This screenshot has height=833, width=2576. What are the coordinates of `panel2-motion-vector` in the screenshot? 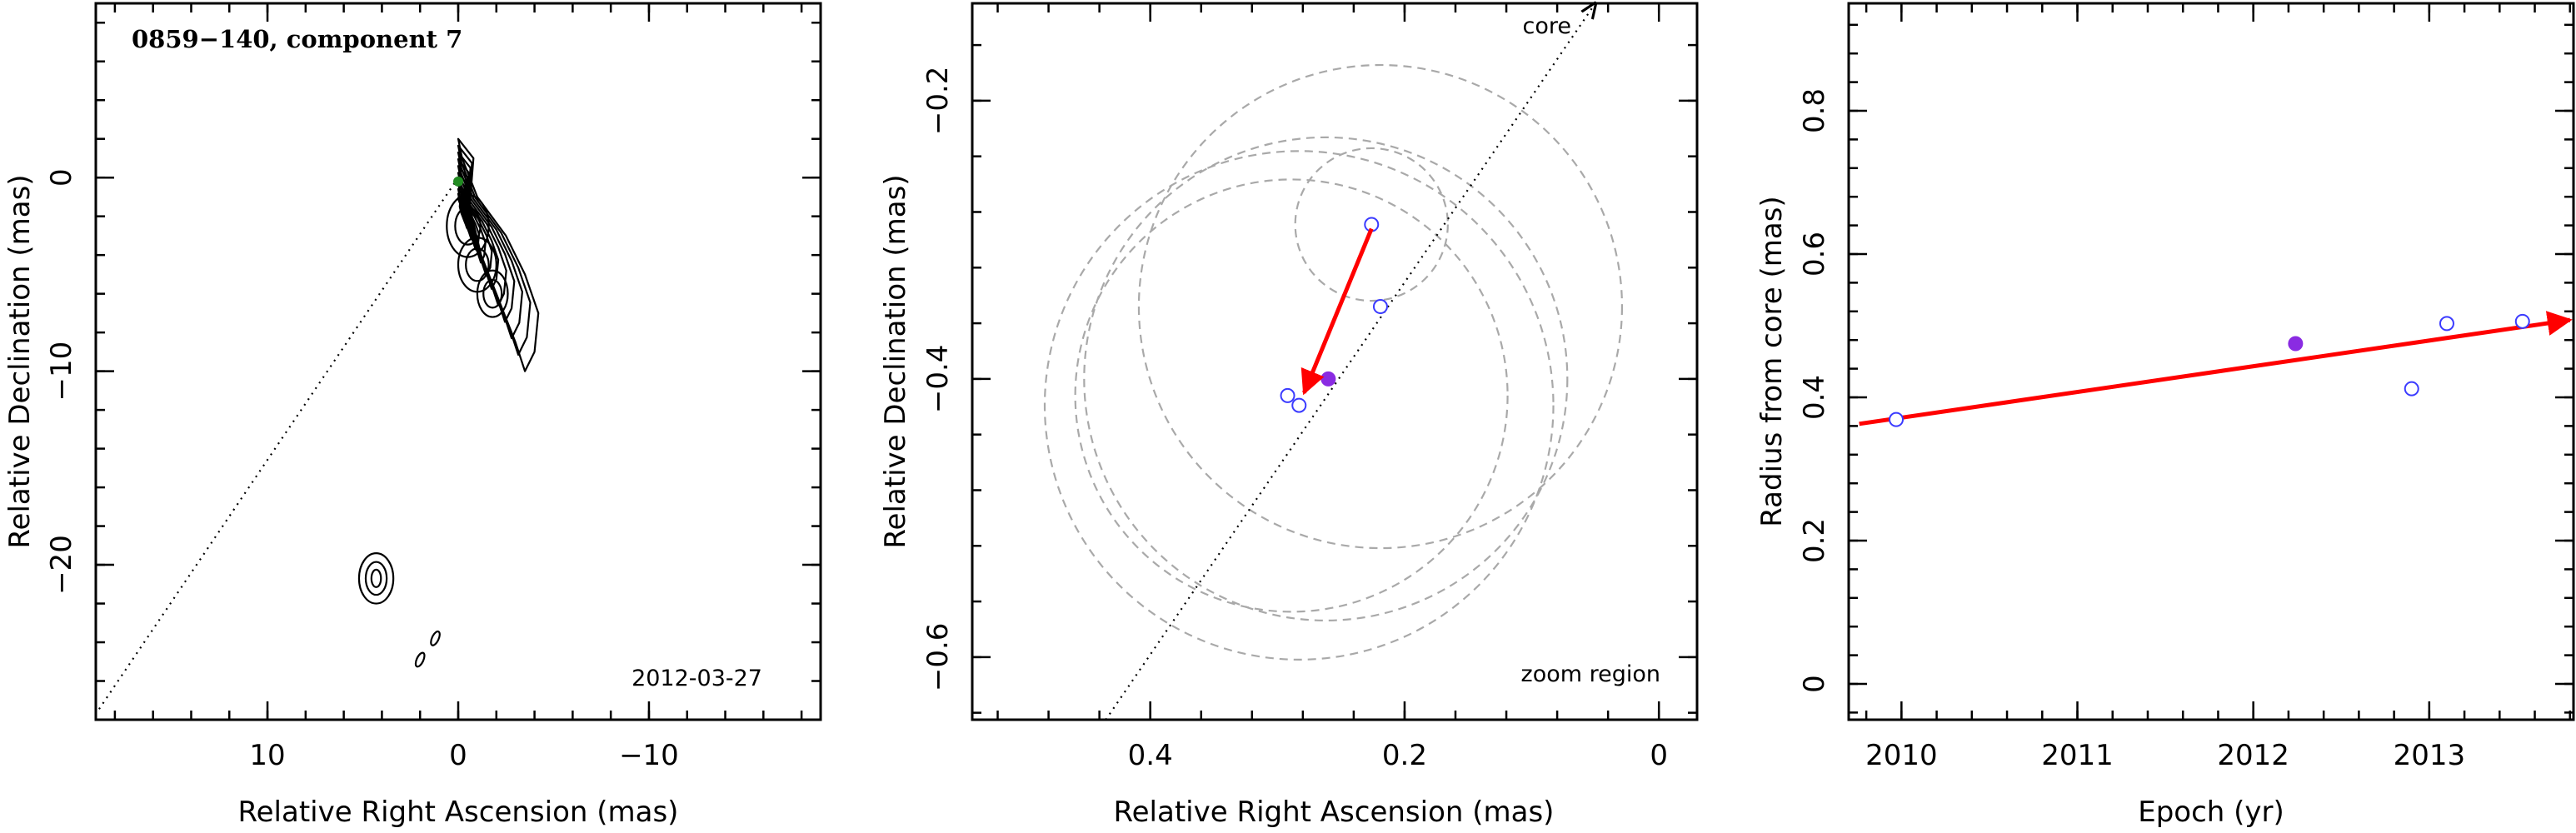 It's located at (1337, 311).